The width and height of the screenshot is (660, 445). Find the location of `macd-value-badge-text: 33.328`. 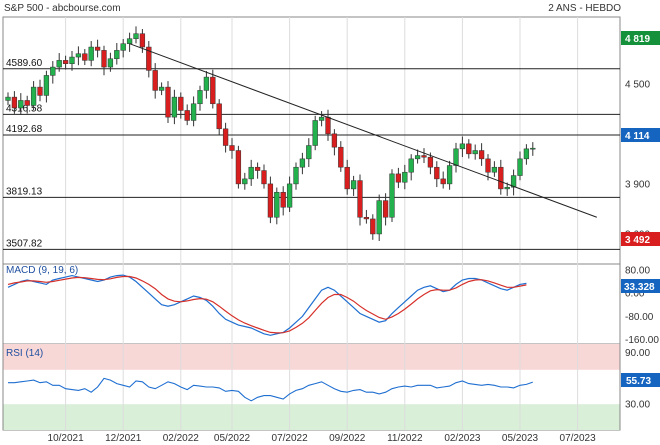

macd-value-badge-text: 33.328 is located at coordinates (639, 287).